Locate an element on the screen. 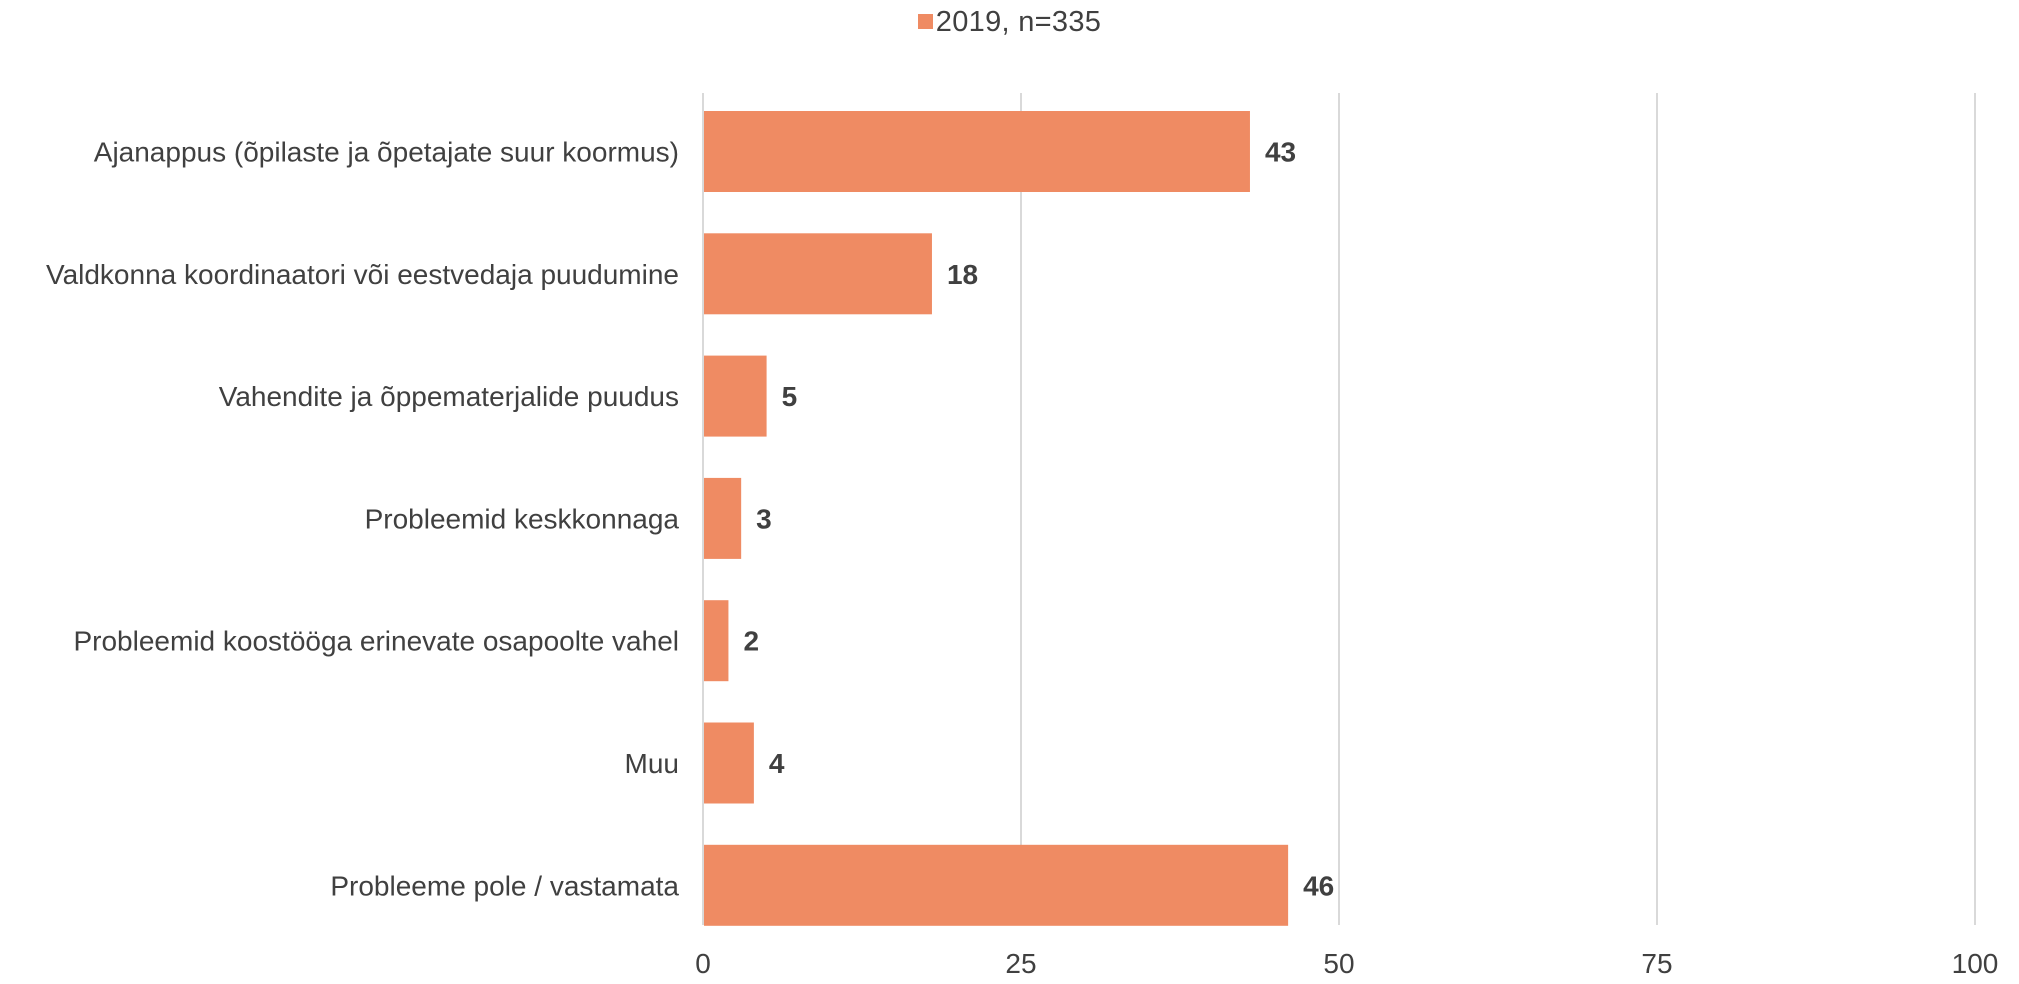  data-label: 5 is located at coordinates (790, 396).